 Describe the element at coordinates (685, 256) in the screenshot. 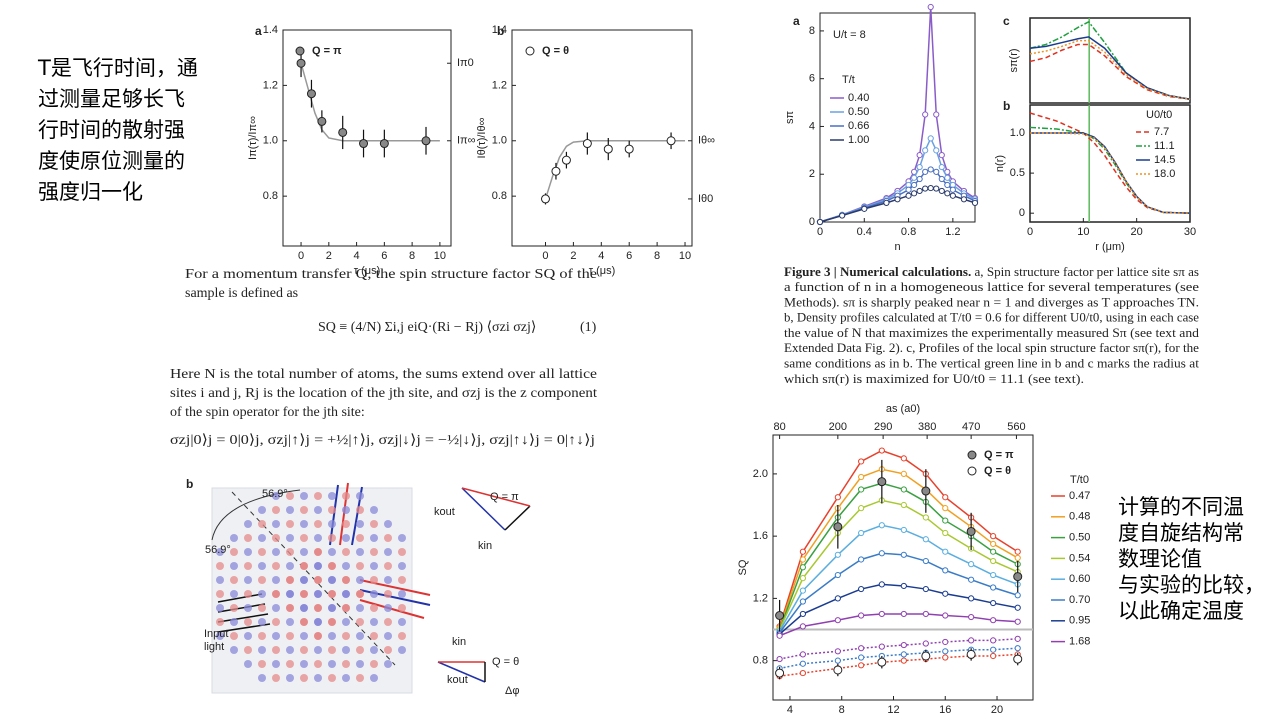

I see `x-tick-label: 10` at that location.